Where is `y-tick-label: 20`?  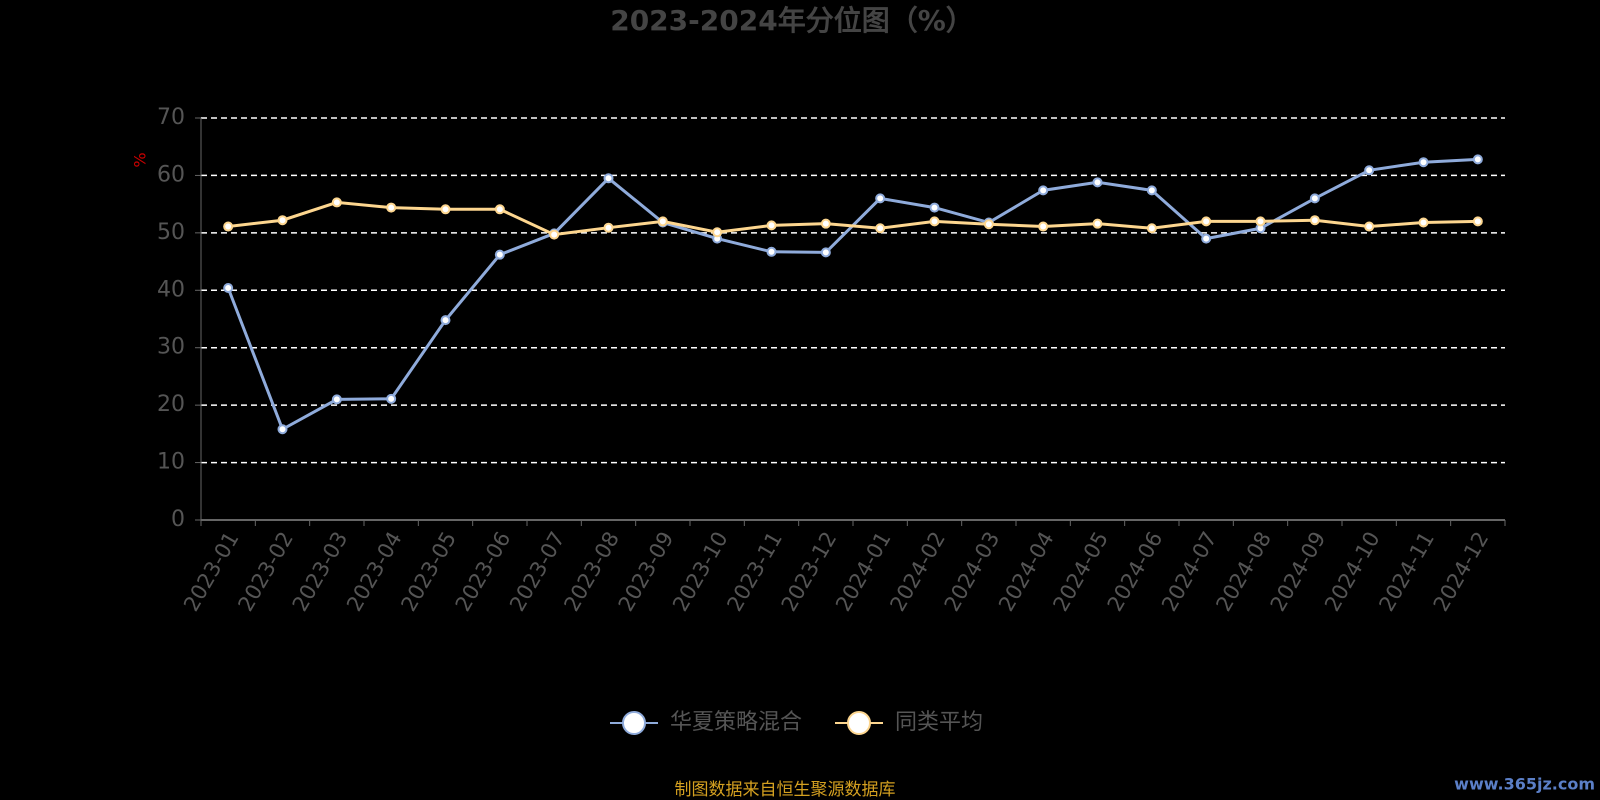
y-tick-label: 20 is located at coordinates (171, 404).